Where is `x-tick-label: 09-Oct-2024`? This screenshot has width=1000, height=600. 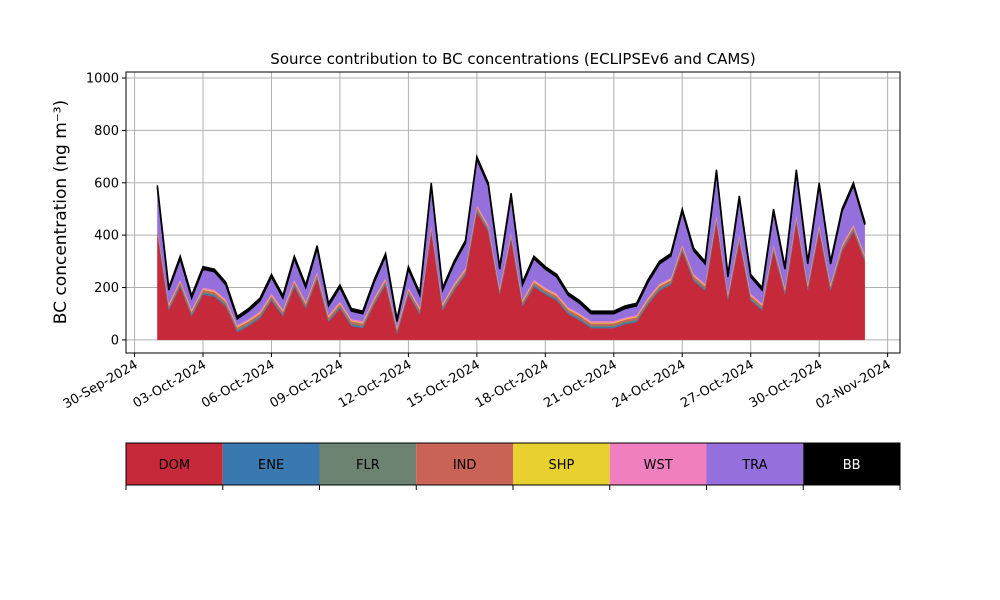
x-tick-label: 09-Oct-2024 is located at coordinates (307, 384).